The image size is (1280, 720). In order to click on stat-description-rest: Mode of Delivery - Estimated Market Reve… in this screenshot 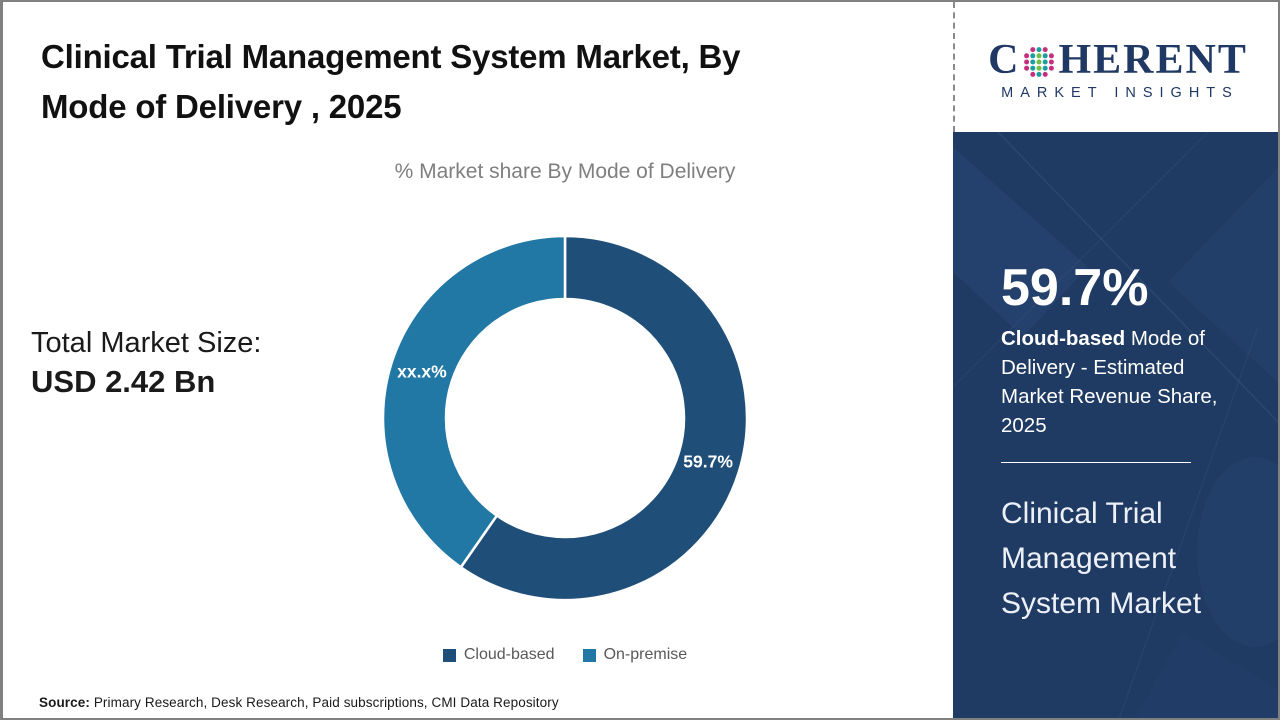, I will do `click(1109, 382)`.